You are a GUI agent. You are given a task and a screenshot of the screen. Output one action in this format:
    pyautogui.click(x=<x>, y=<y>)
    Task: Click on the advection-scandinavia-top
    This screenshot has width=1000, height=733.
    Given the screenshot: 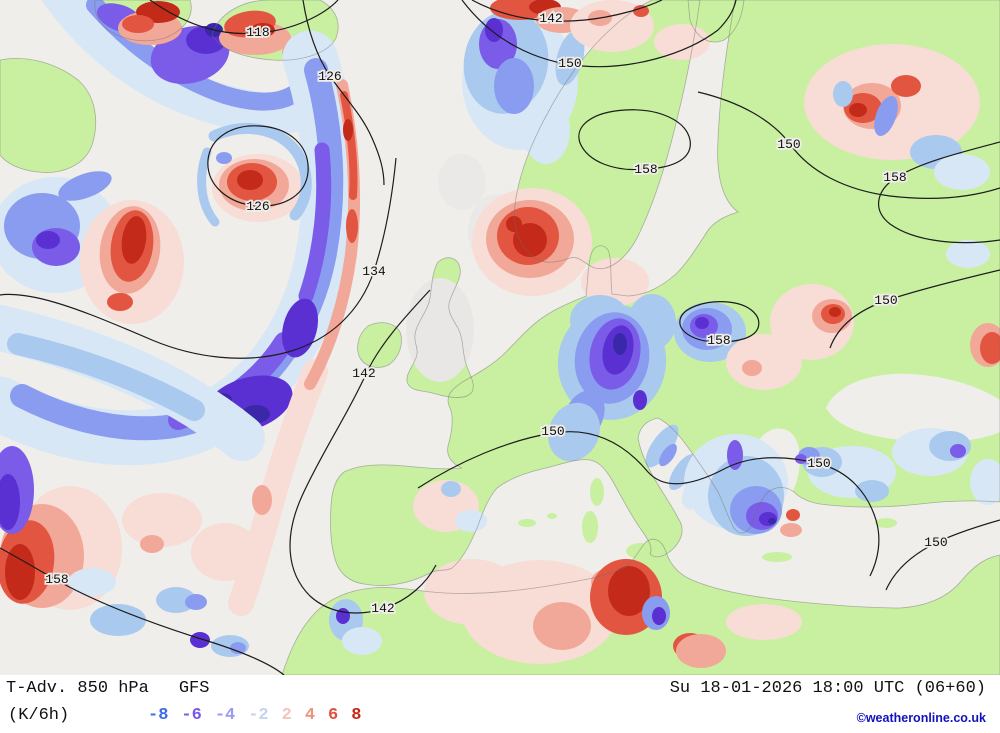 What is the action you would take?
    pyautogui.click(x=640, y=30)
    